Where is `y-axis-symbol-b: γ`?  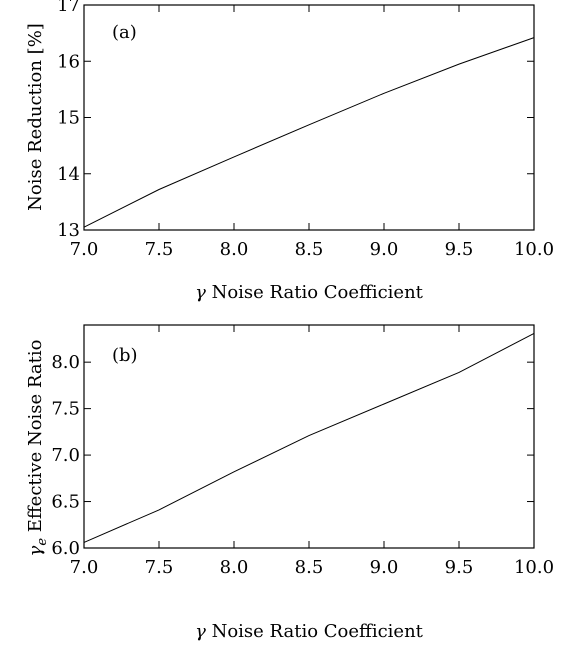
y-axis-symbol-b: γ is located at coordinates (35, 550).